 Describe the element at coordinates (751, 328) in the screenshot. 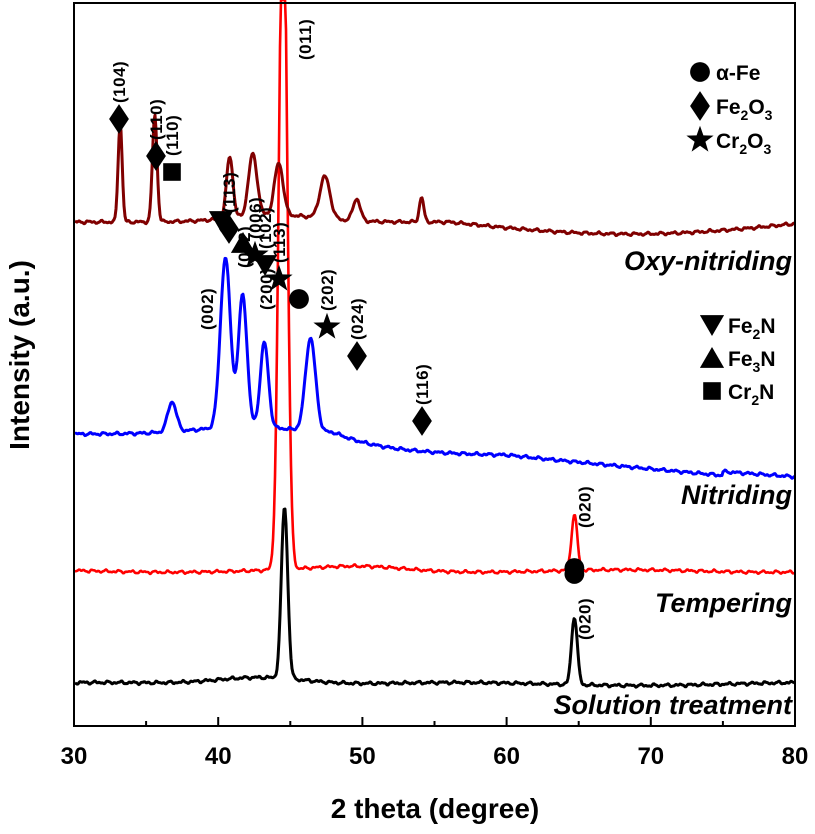

I see `legend-text-1-0: Fe2N` at that location.